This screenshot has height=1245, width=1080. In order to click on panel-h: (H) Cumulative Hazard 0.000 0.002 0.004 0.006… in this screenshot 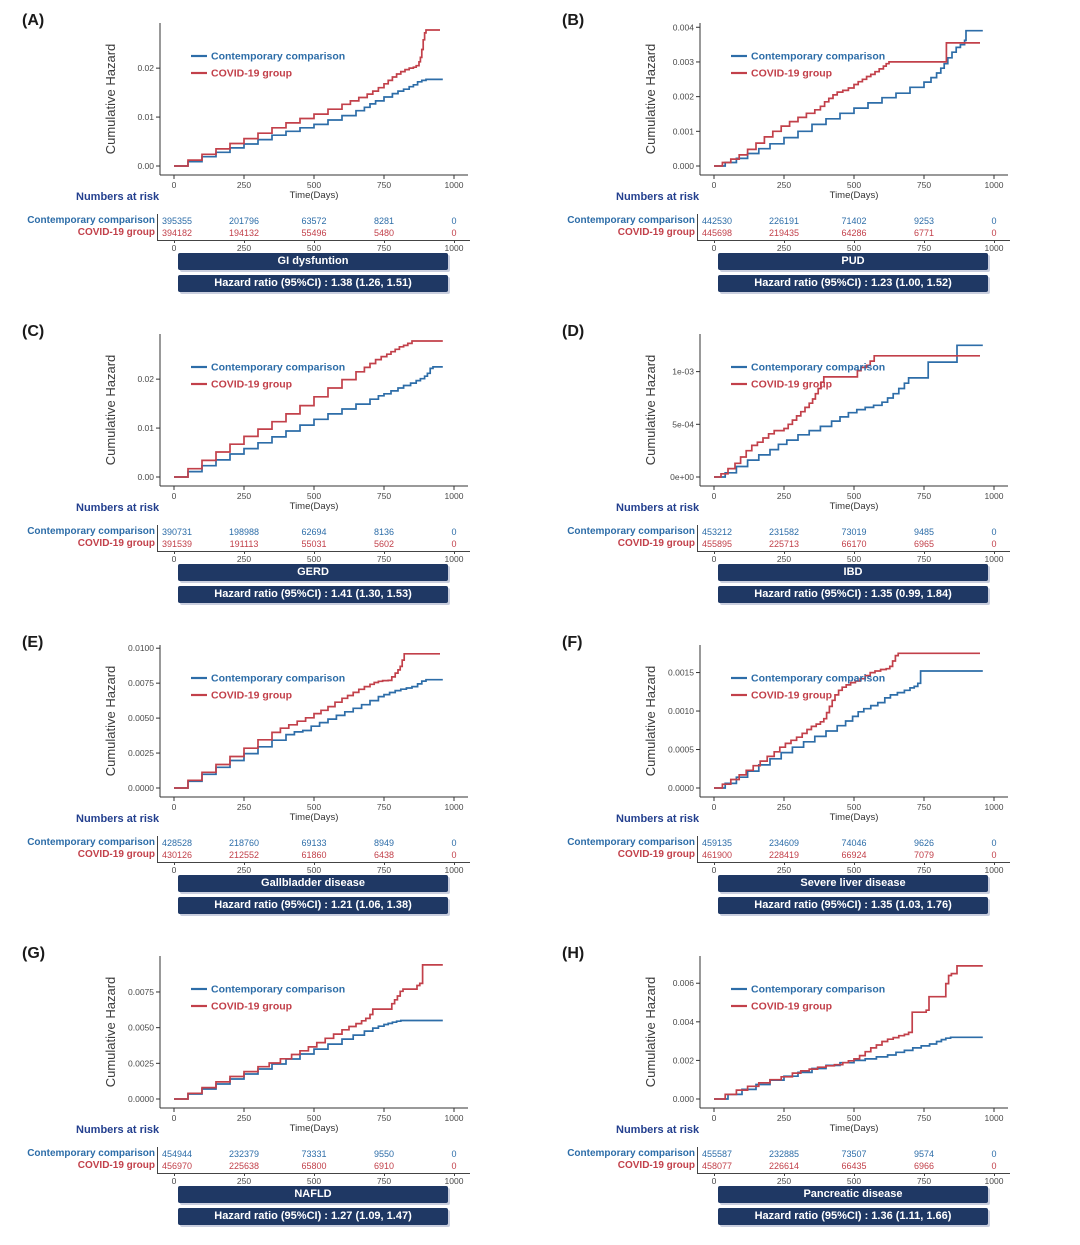, I will do `click(810, 1089)`.